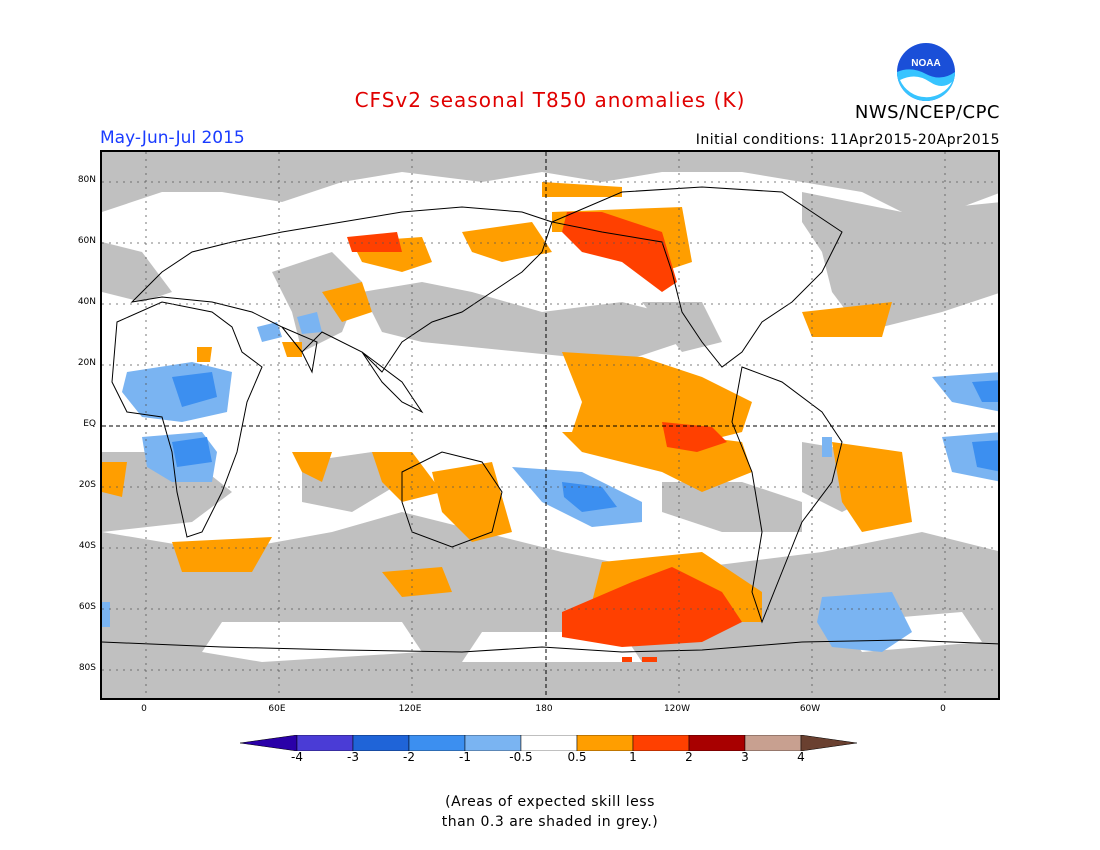 This screenshot has width=1100, height=850. I want to click on colorbar-label: -0.5, so click(521, 757).